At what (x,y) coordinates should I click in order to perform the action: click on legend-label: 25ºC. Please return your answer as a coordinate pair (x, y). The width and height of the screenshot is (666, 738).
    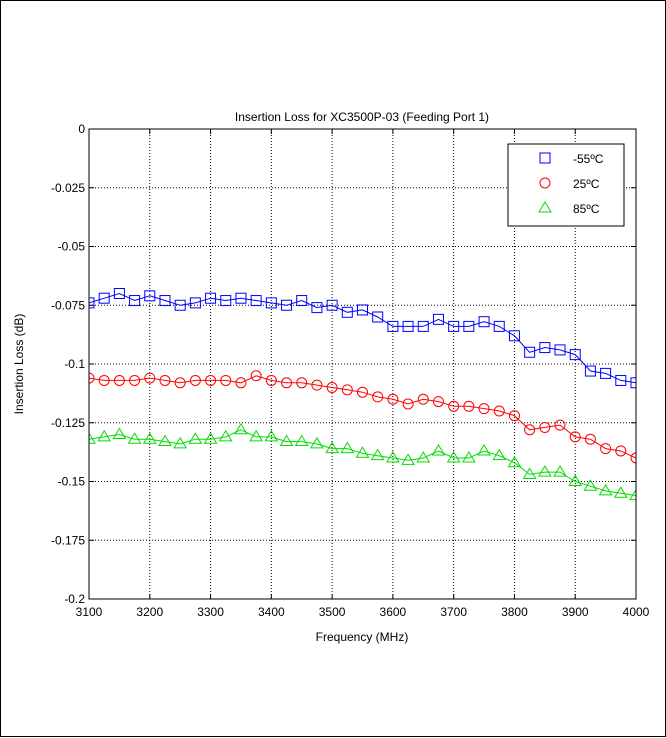
    Looking at the image, I should click on (586, 184).